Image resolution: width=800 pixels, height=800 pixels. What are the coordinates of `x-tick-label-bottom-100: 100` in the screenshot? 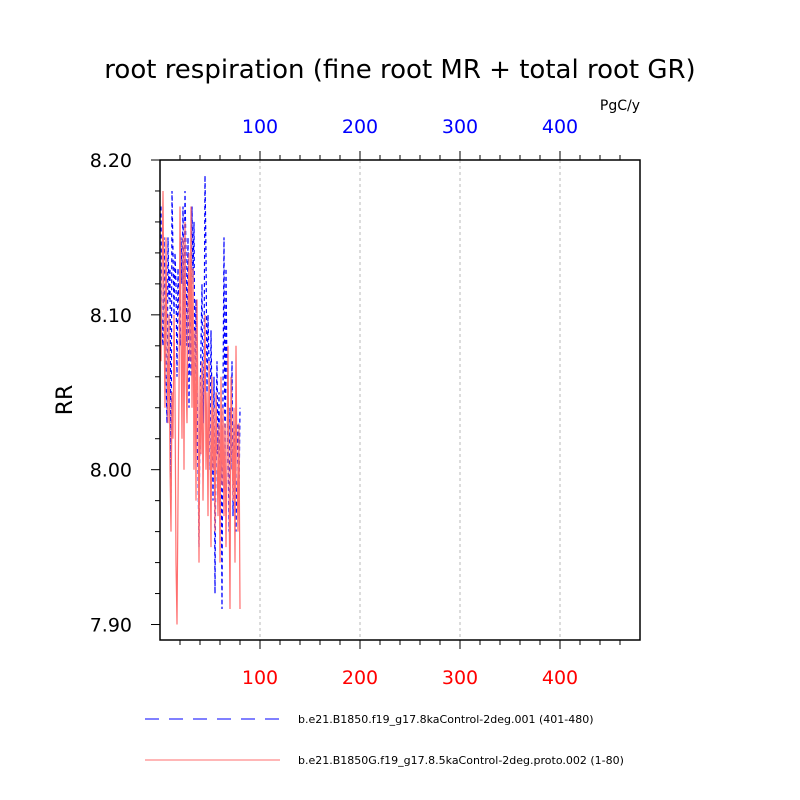 It's located at (260, 678).